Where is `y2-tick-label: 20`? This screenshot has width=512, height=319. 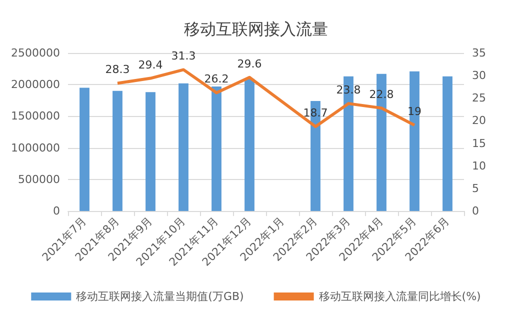 y2-tick-label: 20 is located at coordinates (479, 121).